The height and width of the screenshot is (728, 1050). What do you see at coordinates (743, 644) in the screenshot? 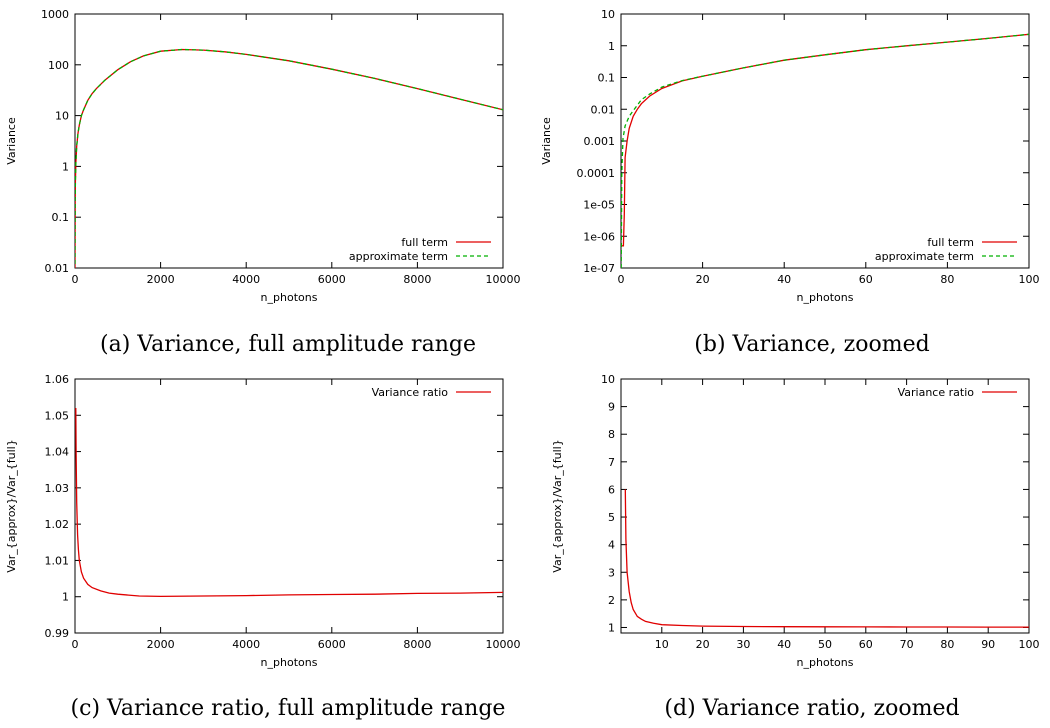
I see `x-tick-label: 30` at bounding box center [743, 644].